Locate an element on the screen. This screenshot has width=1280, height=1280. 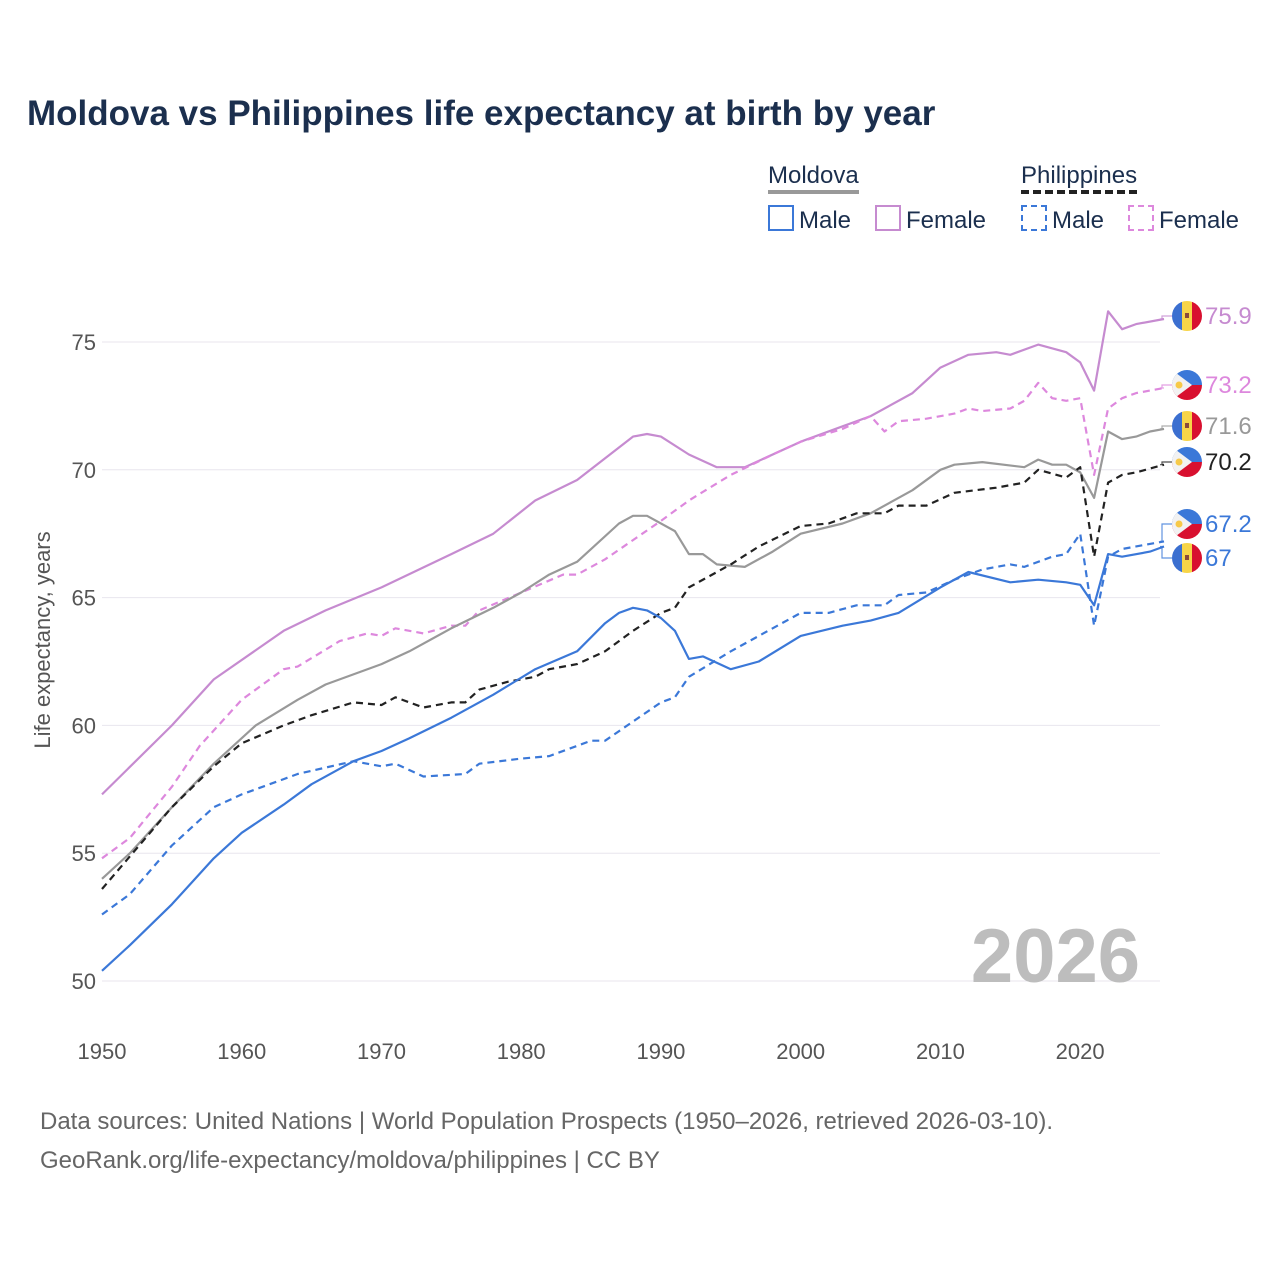
year-watermark: 2026 is located at coordinates (1055, 956).